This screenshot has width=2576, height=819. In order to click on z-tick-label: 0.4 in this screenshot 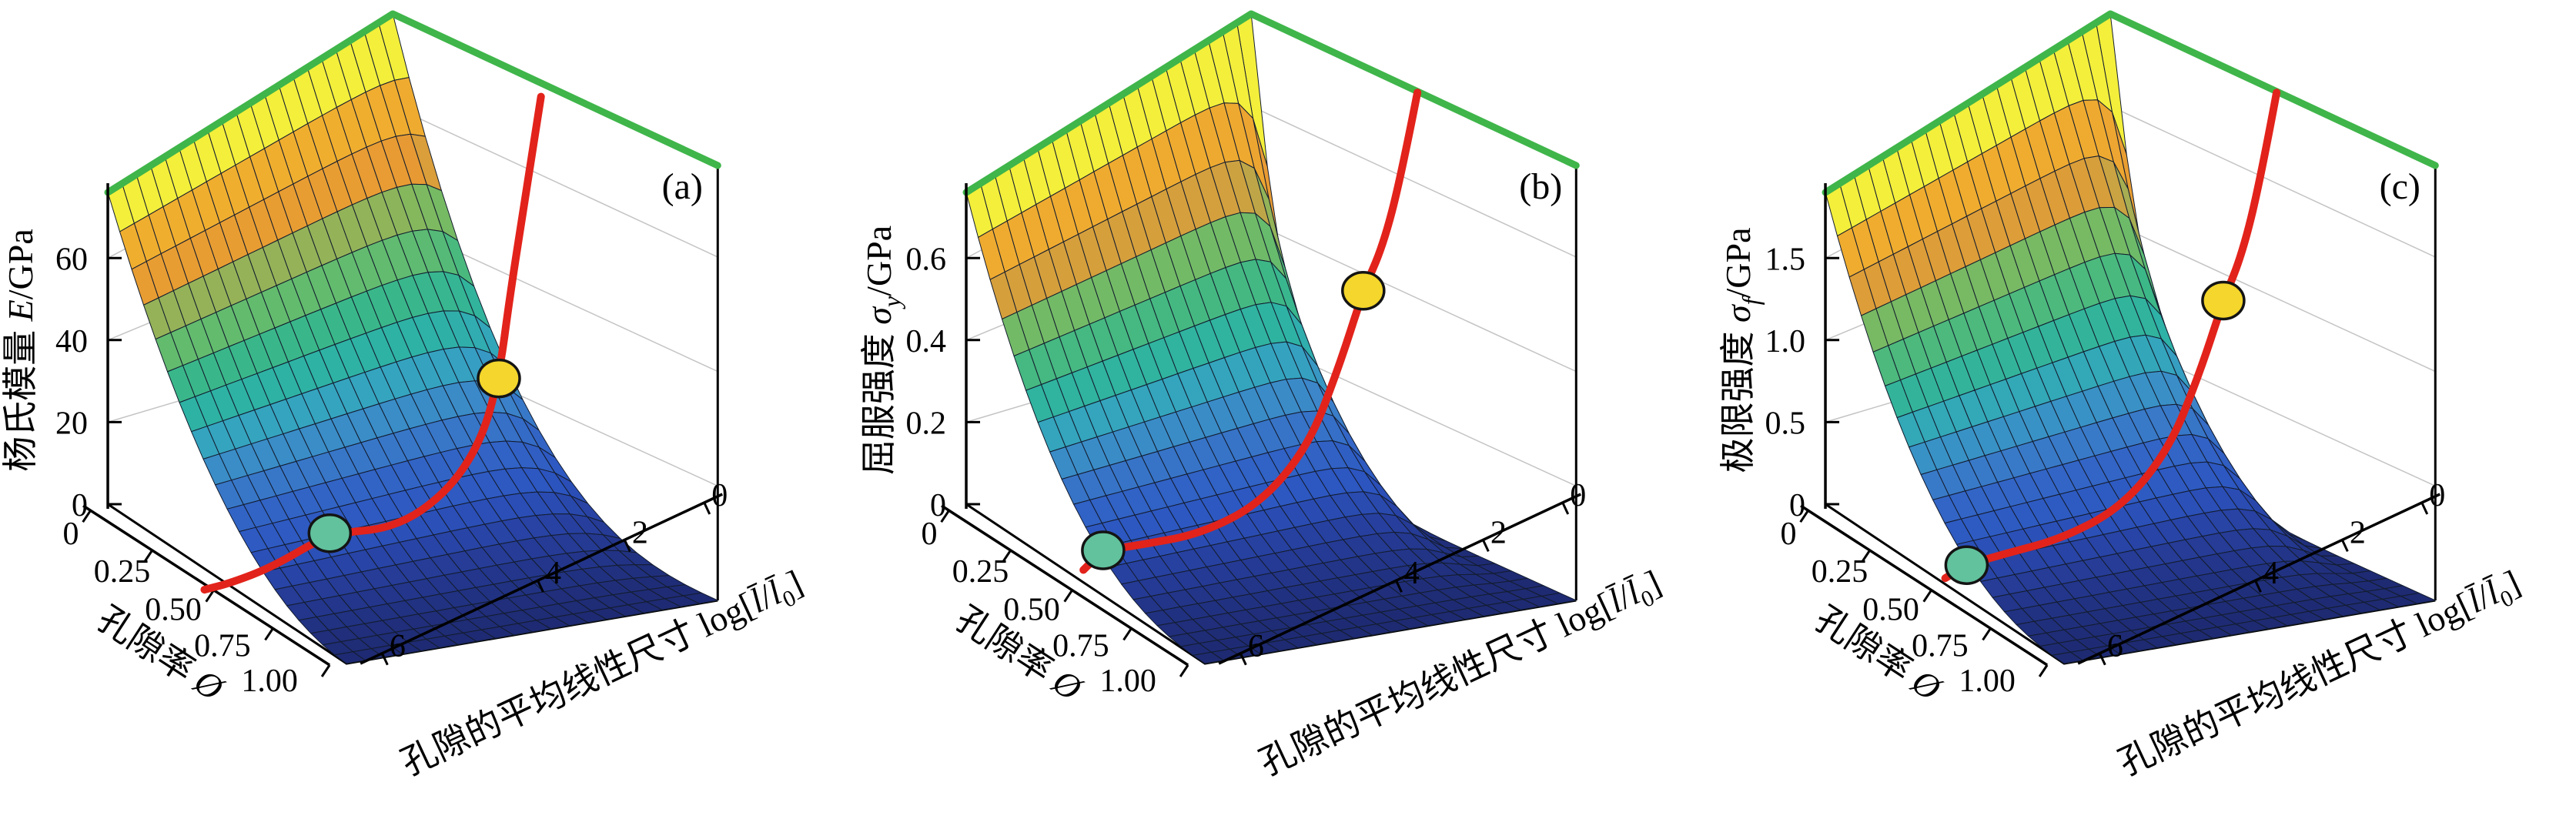, I will do `click(926, 341)`.